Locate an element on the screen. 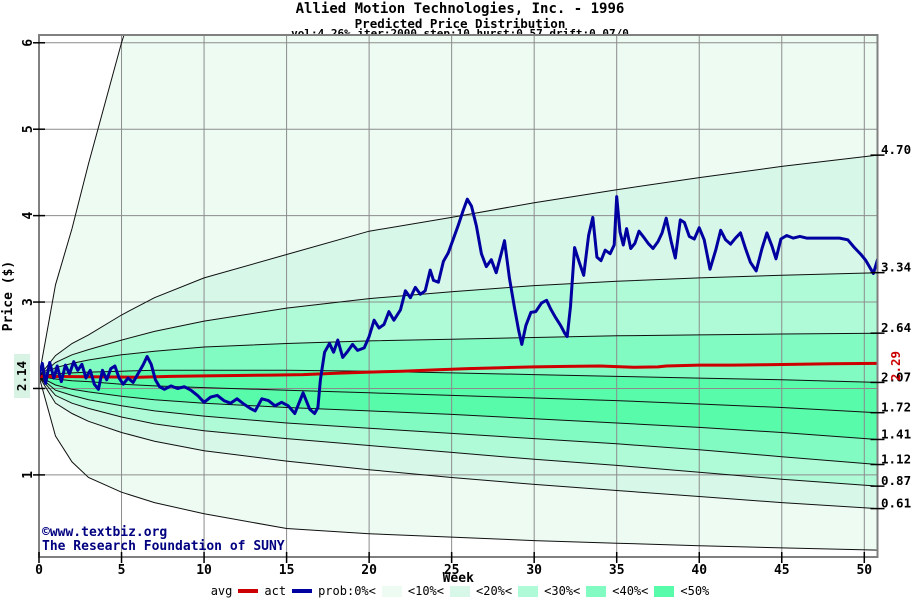 The height and width of the screenshot is (600, 920). quantile-curve-envelope-0pct-upper is located at coordinates (82, 206).